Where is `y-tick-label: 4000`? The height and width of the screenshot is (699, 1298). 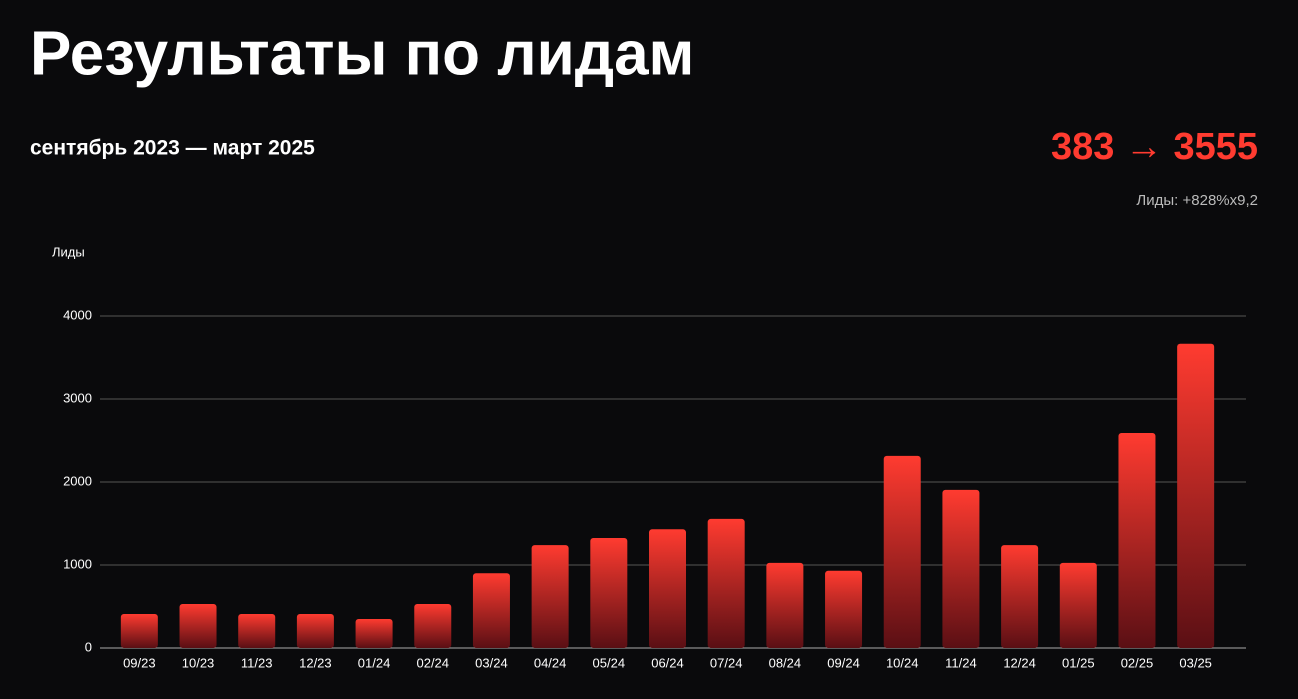 y-tick-label: 4000 is located at coordinates (77, 314).